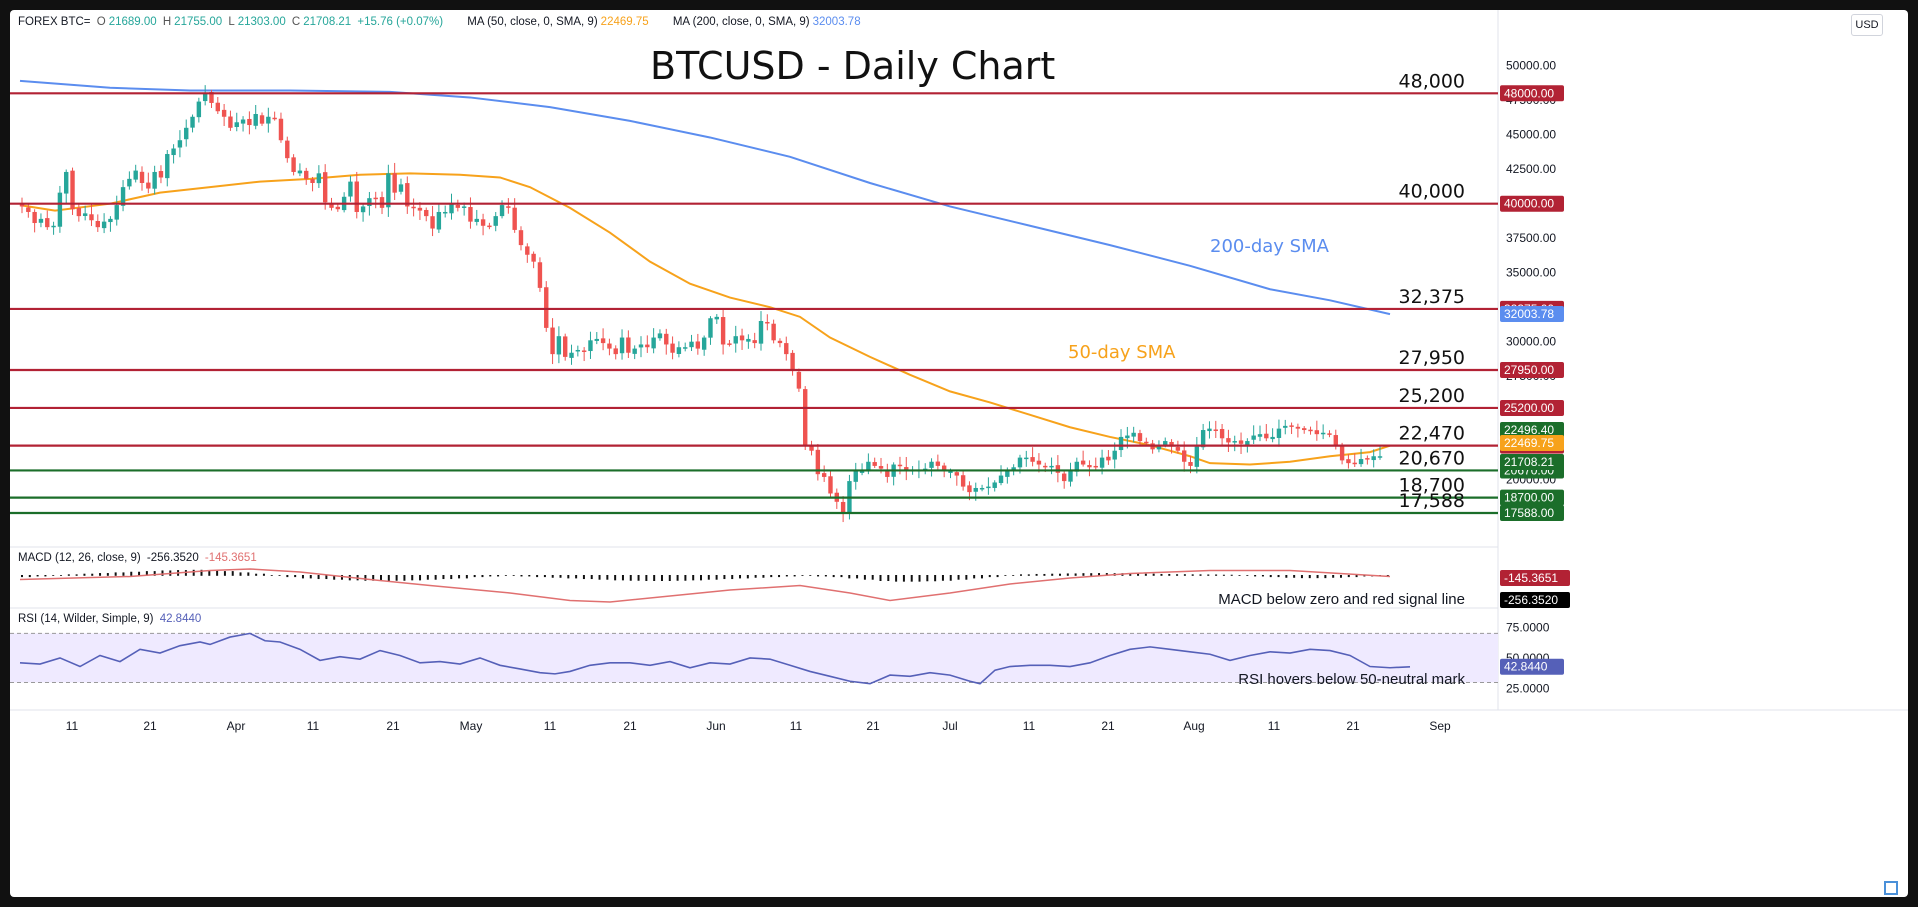  What do you see at coordinates (1528, 689) in the screenshot?
I see `rsi-tick-label: 25.0000` at bounding box center [1528, 689].